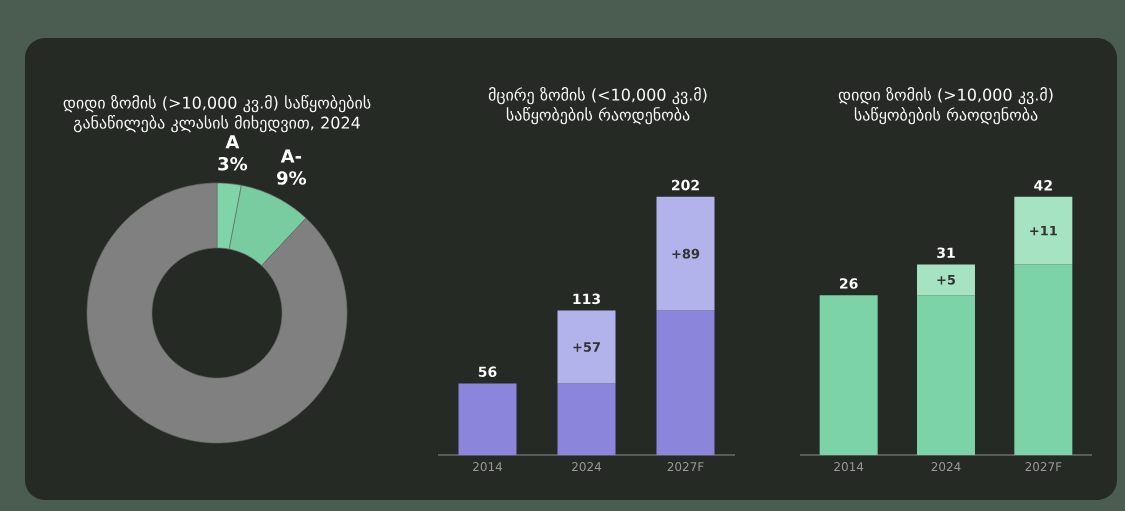 The height and width of the screenshot is (511, 1125). What do you see at coordinates (233, 163) in the screenshot?
I see `data-label: 3%` at bounding box center [233, 163].